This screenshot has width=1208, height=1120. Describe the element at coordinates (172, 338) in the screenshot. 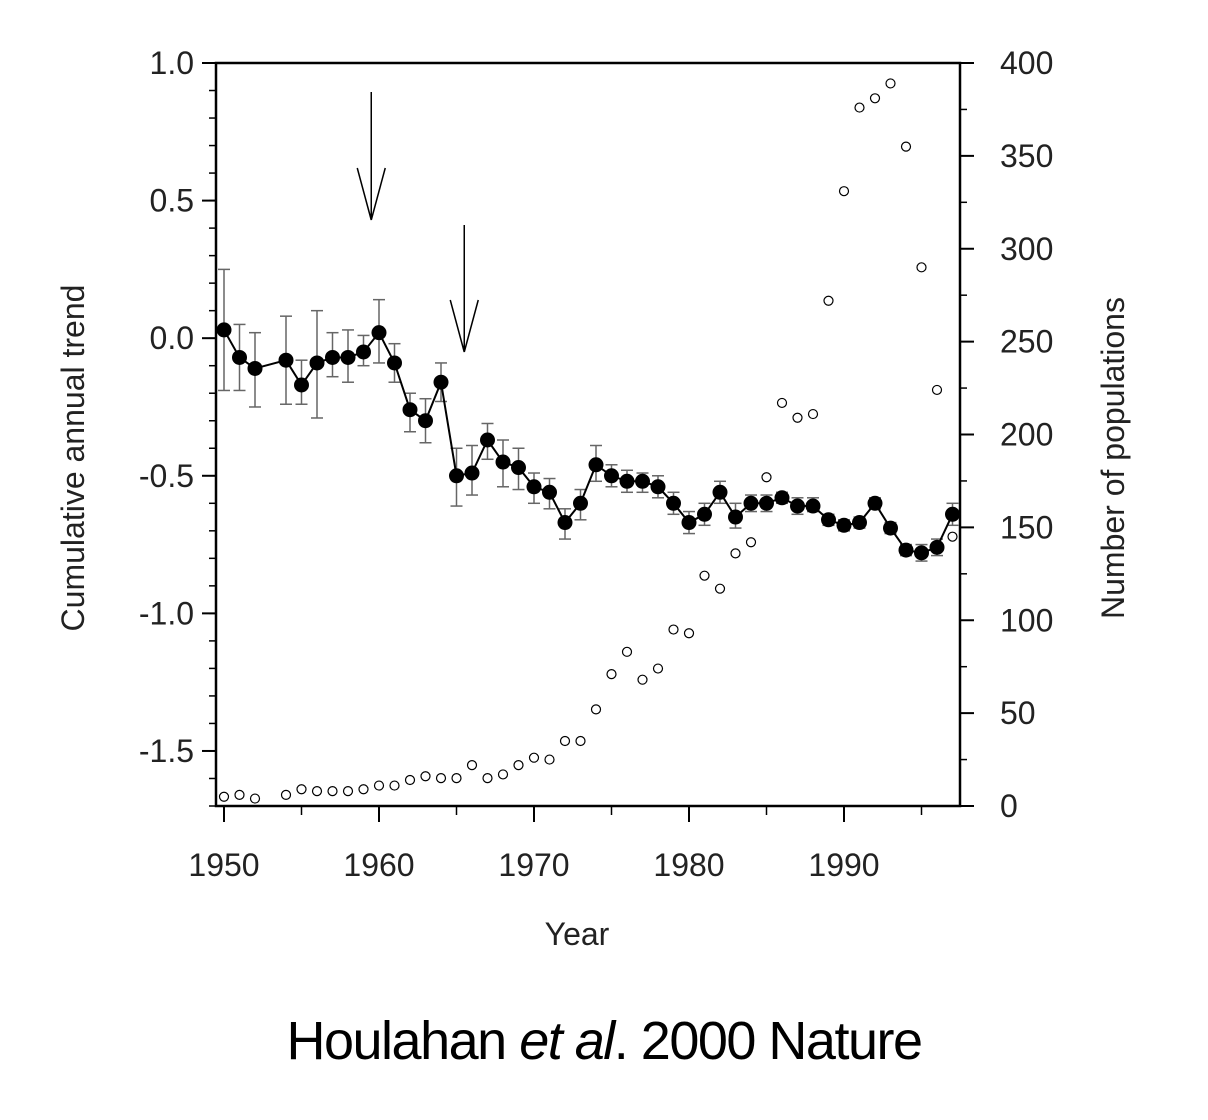

I see `y-left-tick-label: 0.0` at that location.